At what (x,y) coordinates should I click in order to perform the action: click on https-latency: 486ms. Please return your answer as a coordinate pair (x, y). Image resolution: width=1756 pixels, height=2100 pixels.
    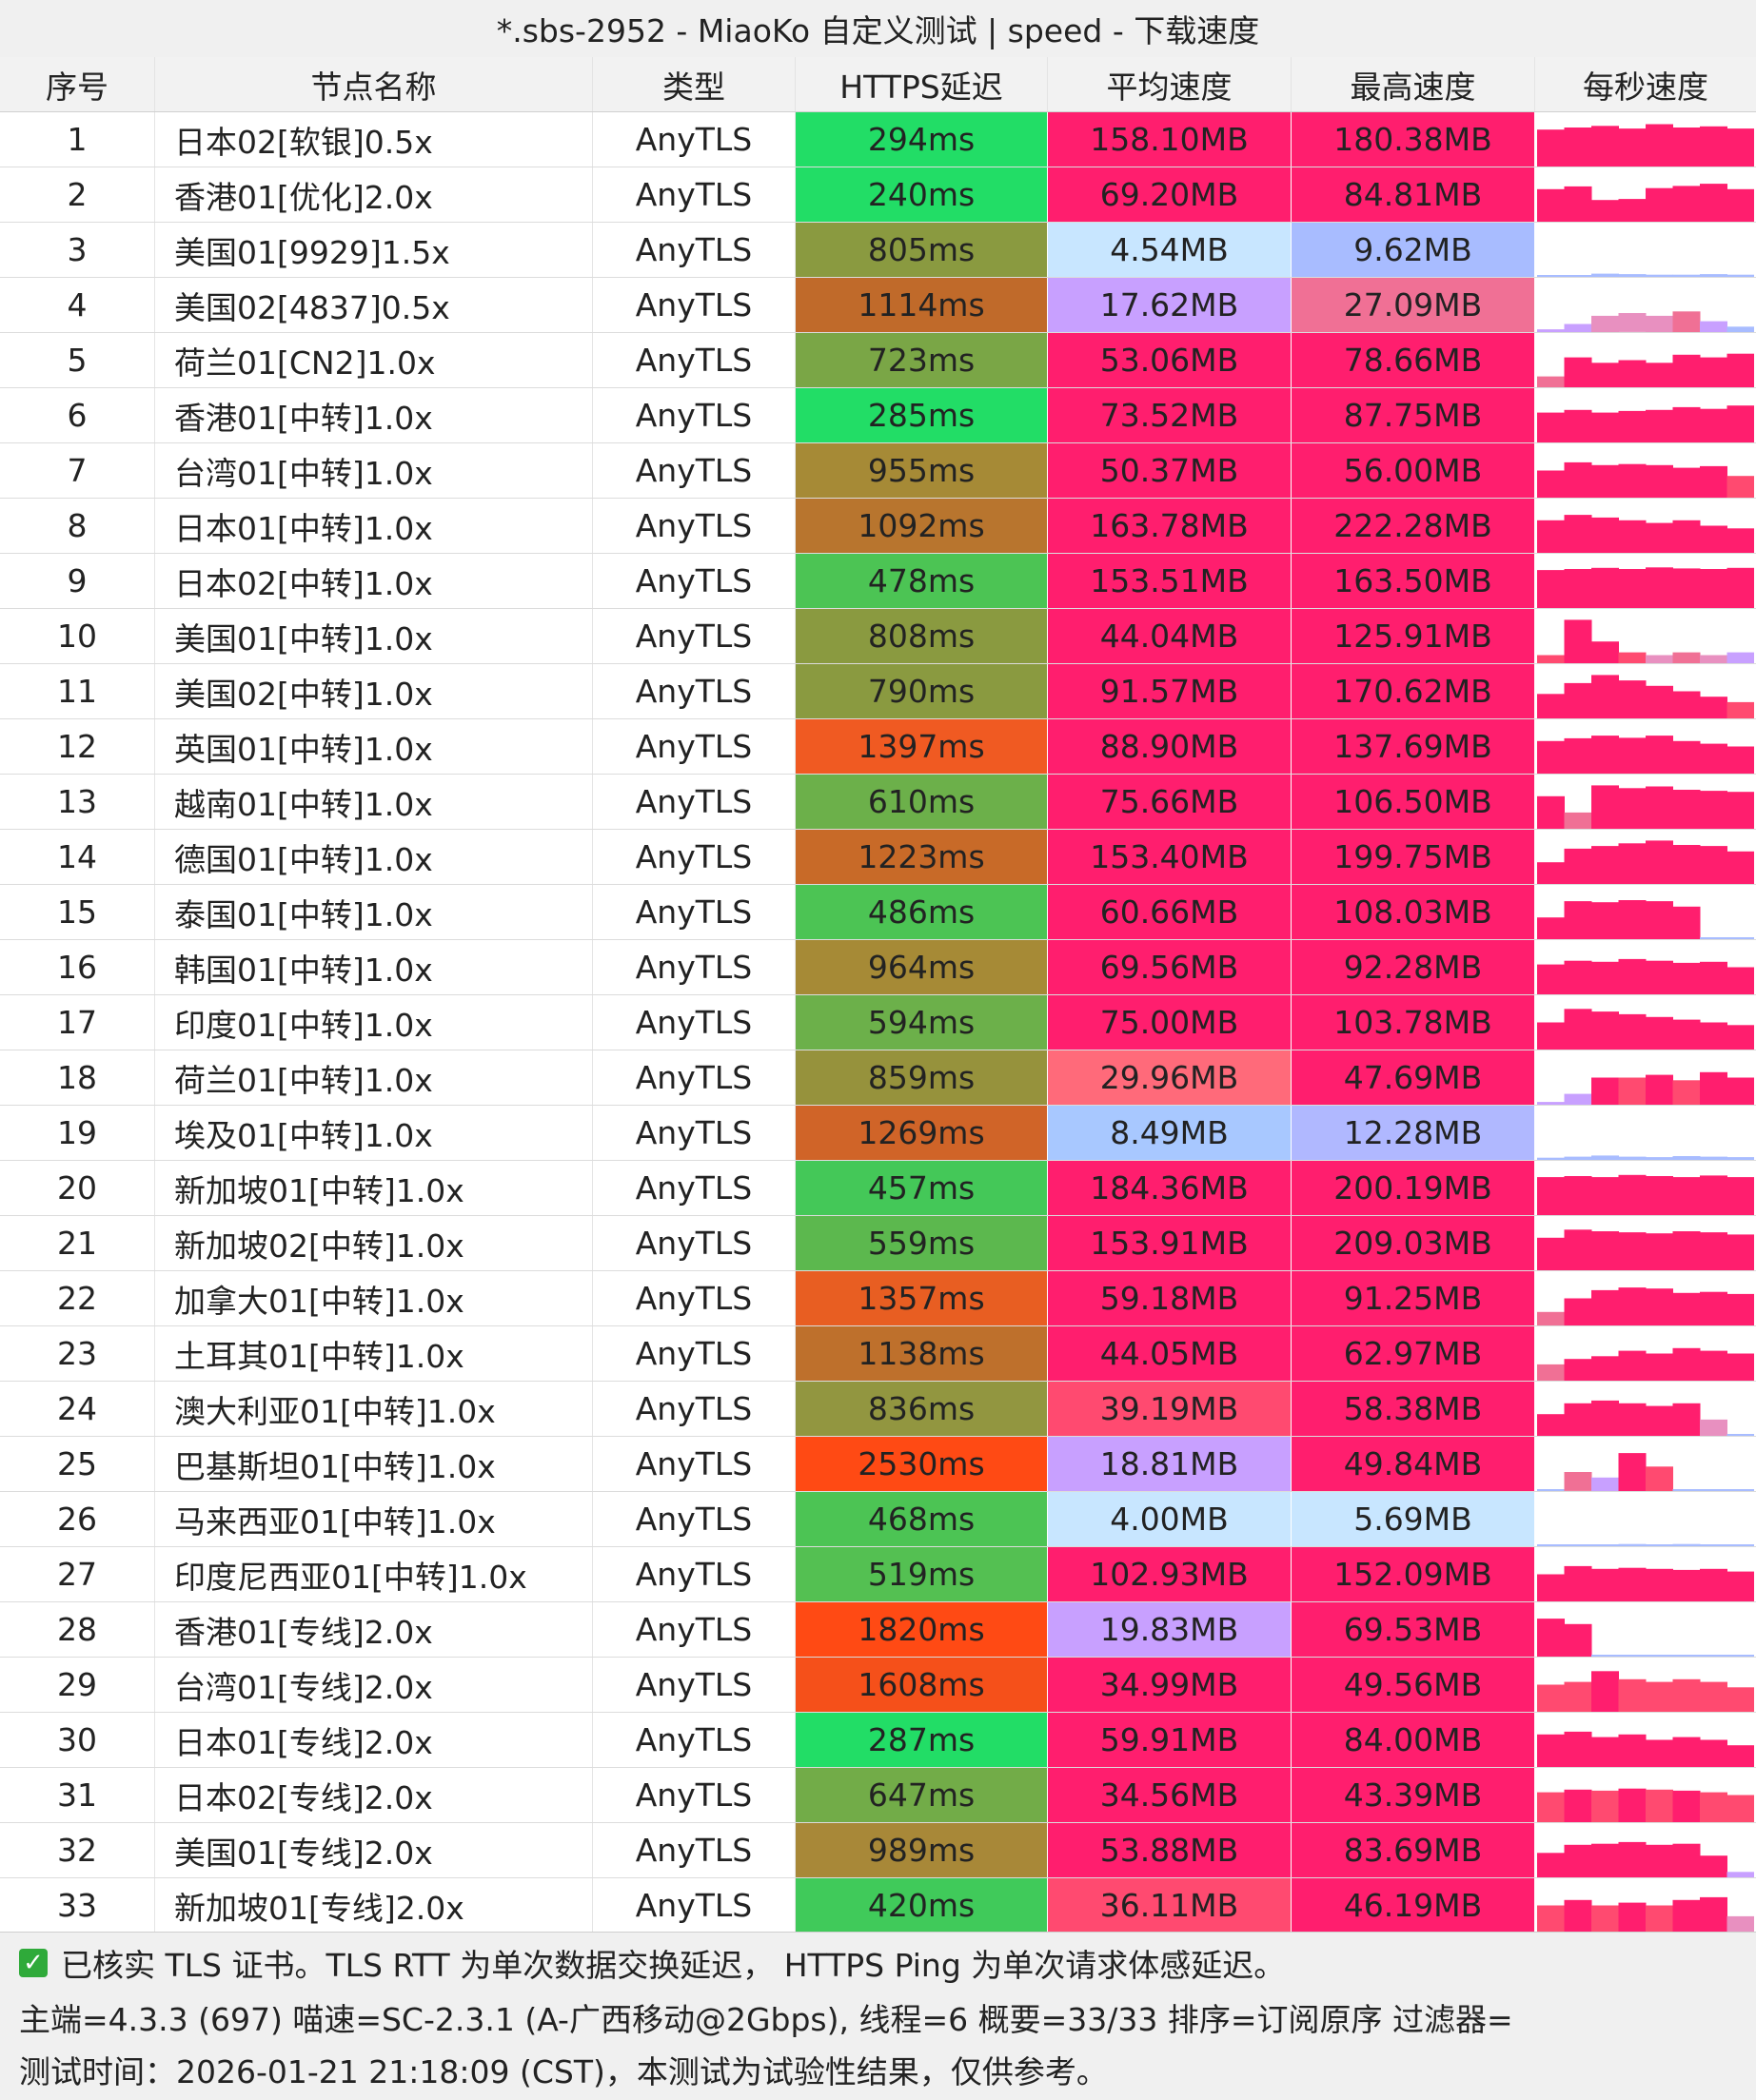
    Looking at the image, I should click on (922, 912).